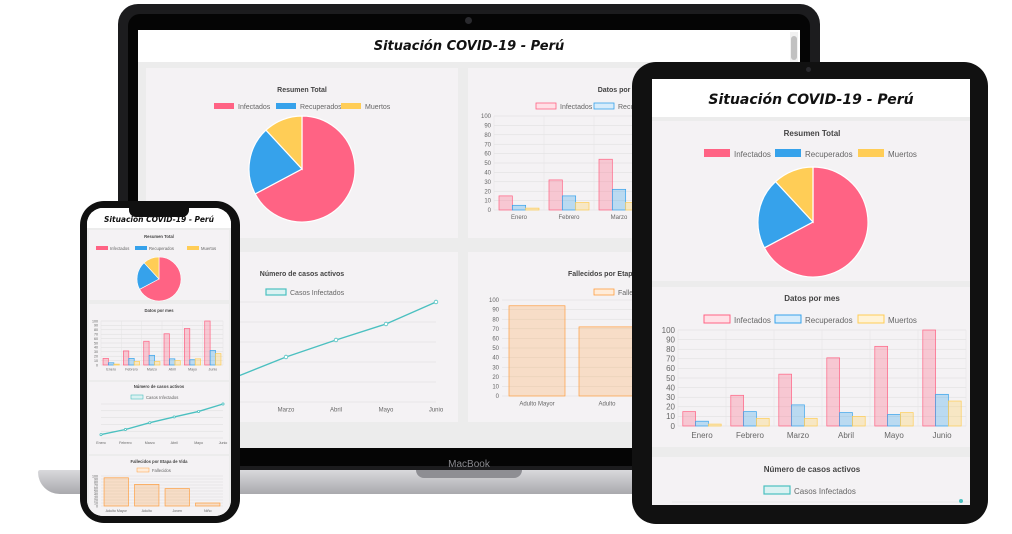 This screenshot has width=1012, height=534. What do you see at coordinates (812, 469) in the screenshot?
I see `svg-text: Número de casos activos` at bounding box center [812, 469].